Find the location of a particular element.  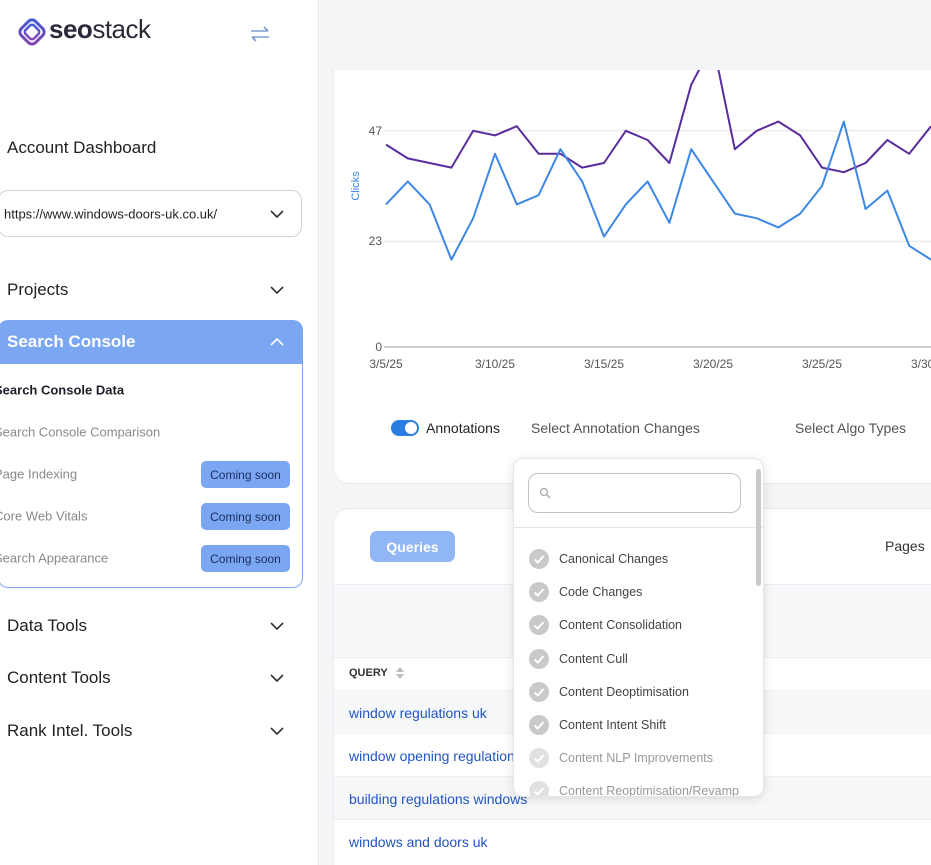

logo-text: seostack is located at coordinates (100, 29).